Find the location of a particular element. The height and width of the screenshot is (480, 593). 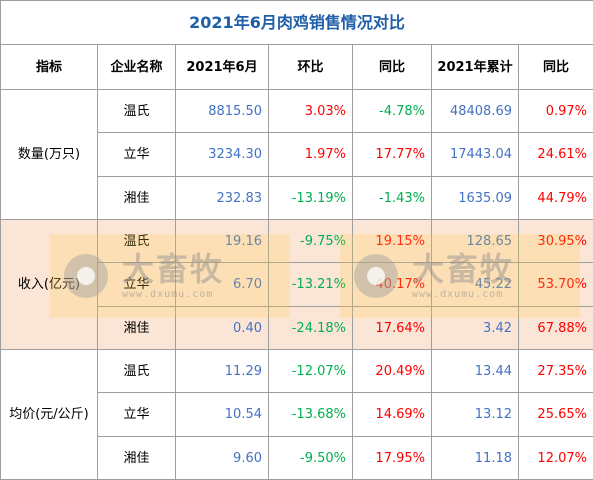

cell-ytd: 1635.09 is located at coordinates (475, 198).